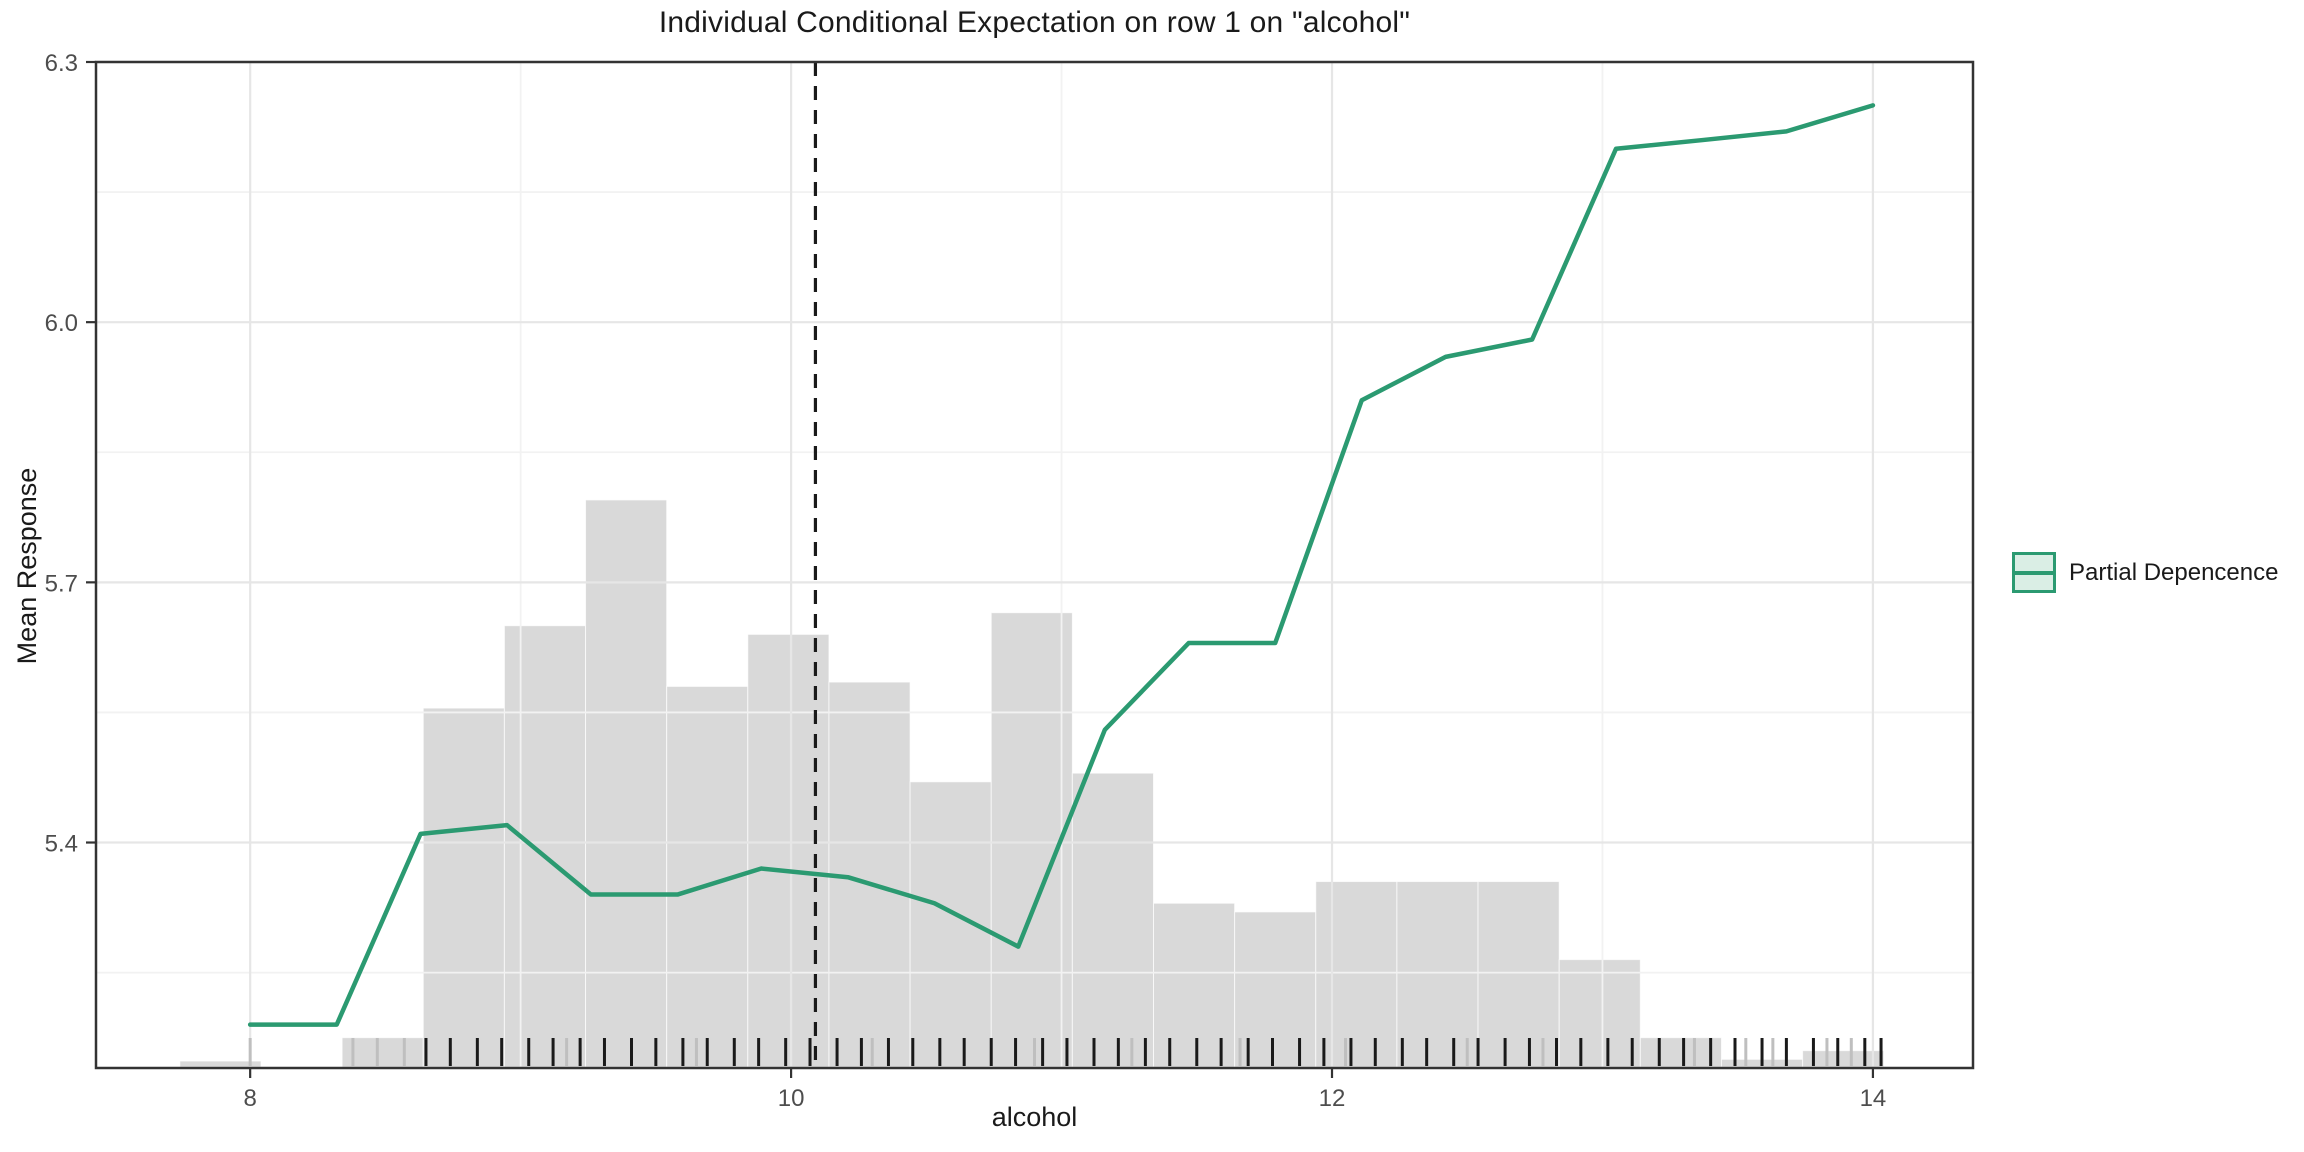 The width and height of the screenshot is (2304, 1152). I want to click on x-tick-label: 14, so click(1873, 1098).